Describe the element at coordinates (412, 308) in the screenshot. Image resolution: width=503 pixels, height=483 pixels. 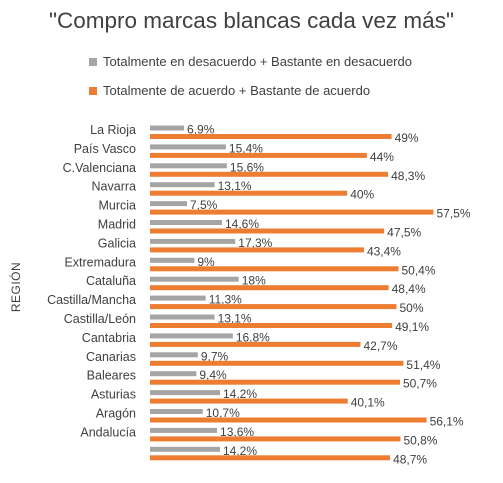
I see `value-label-acuerdo-castilla-mancha: 50%` at that location.